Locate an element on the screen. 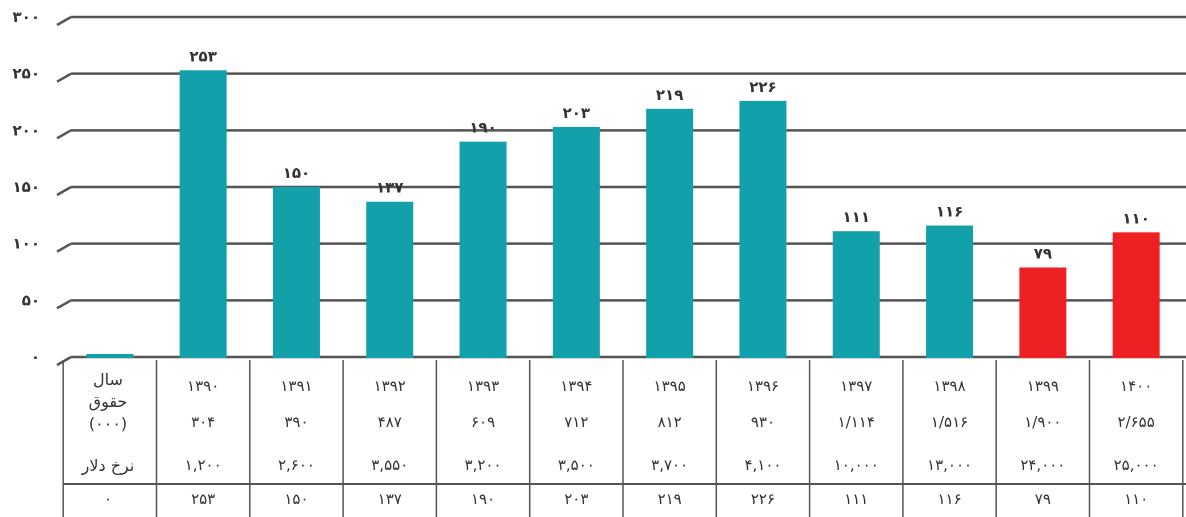  y-tick-label: ۵۰ is located at coordinates (31, 300).